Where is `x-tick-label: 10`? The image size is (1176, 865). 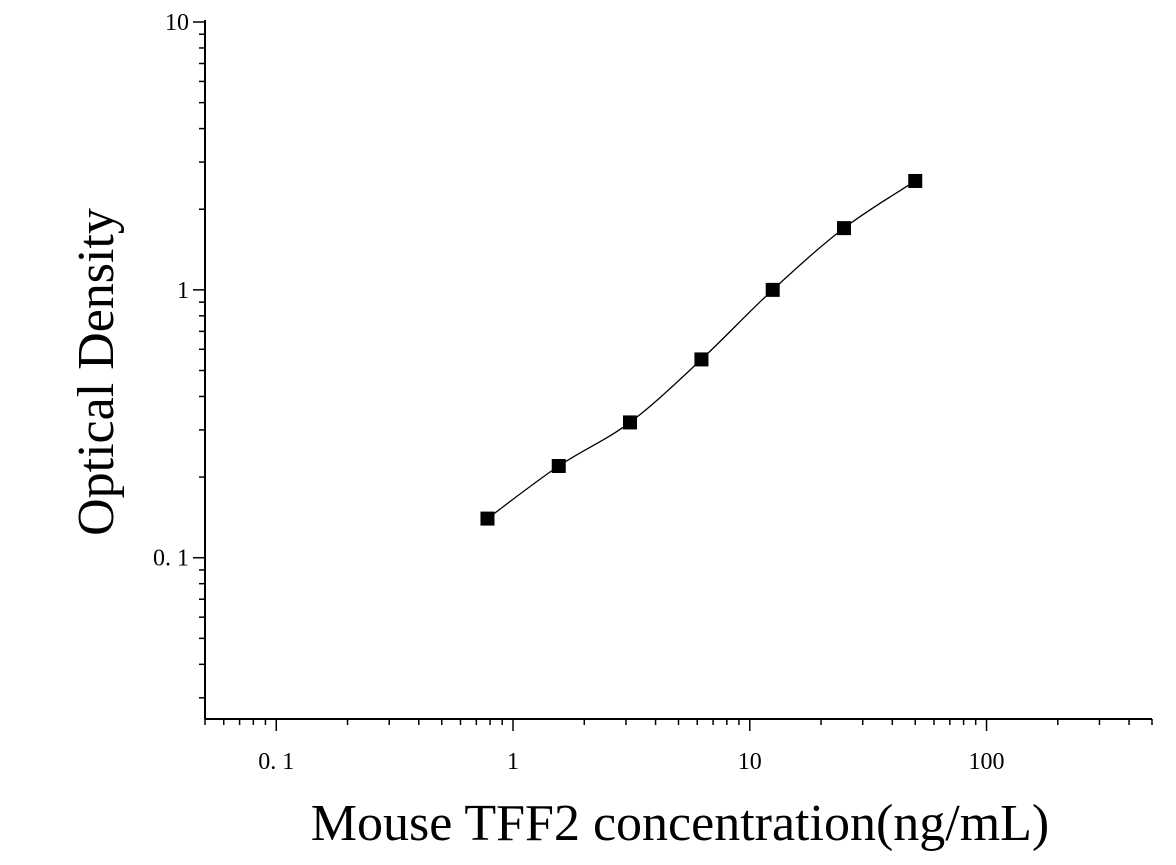 x-tick-label: 10 is located at coordinates (750, 762).